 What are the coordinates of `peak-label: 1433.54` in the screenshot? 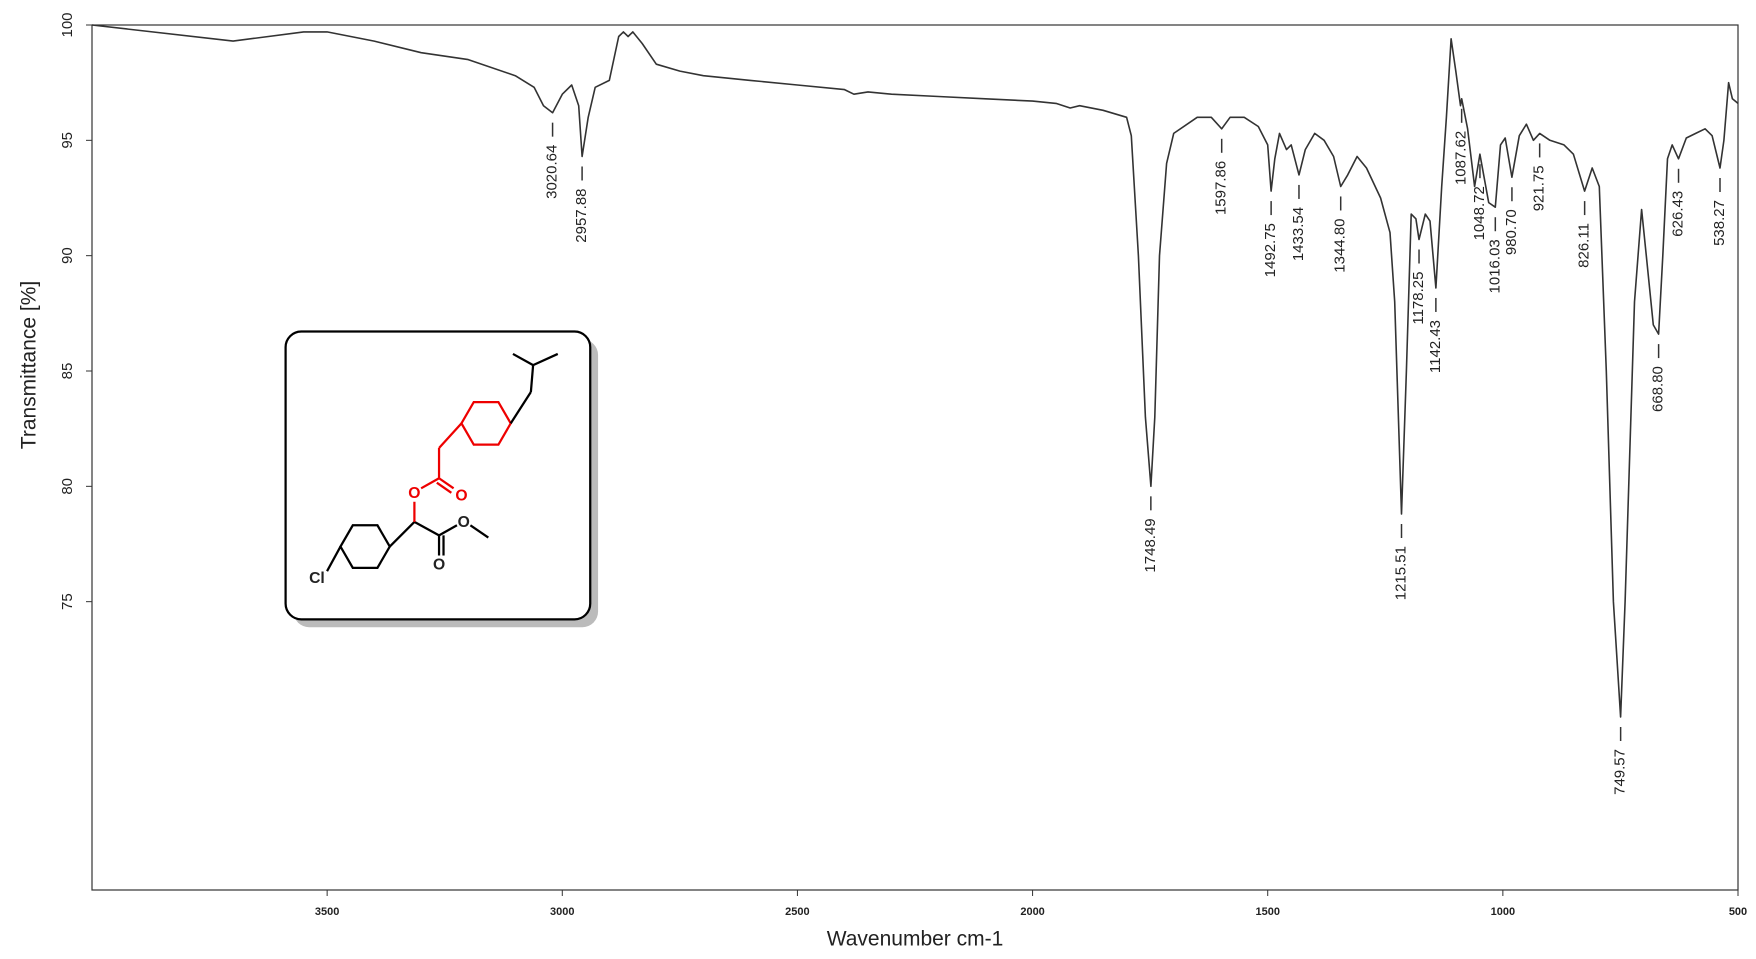 It's located at (1298, 234).